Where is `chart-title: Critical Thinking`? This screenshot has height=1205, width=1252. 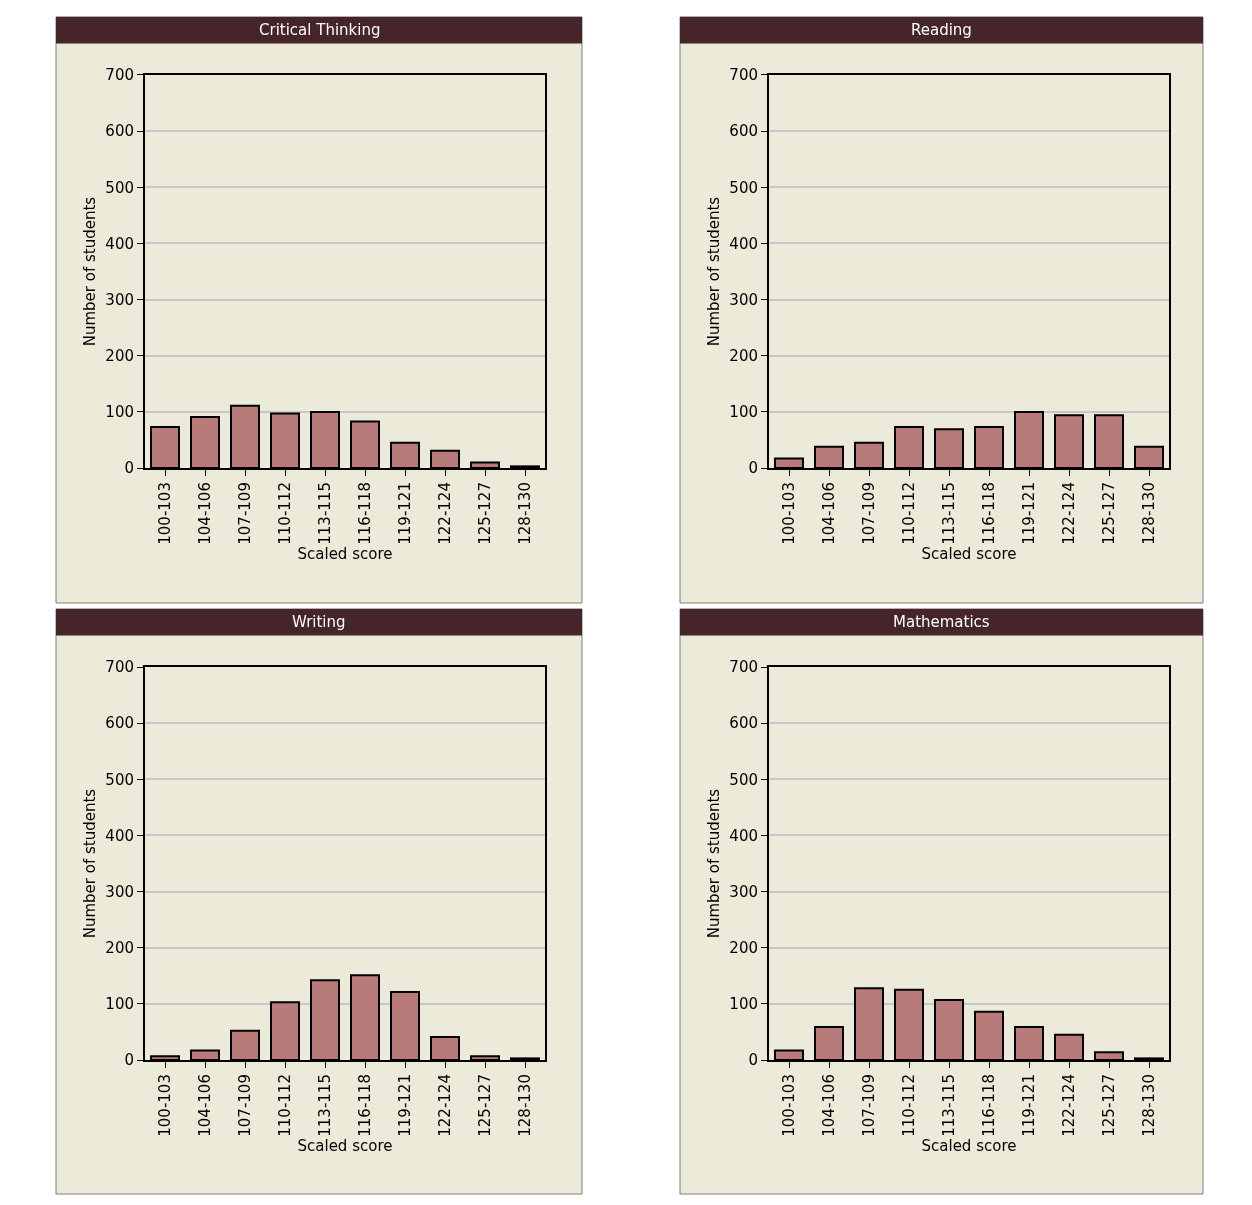
chart-title: Critical Thinking is located at coordinates (320, 30).